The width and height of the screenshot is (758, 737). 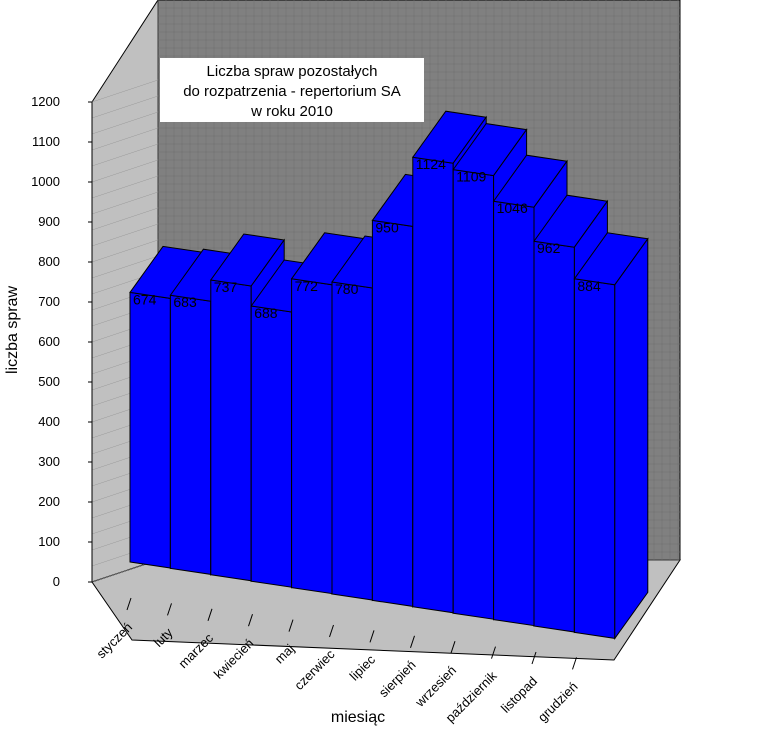 What do you see at coordinates (347, 289) in the screenshot?
I see `data-label: 780` at bounding box center [347, 289].